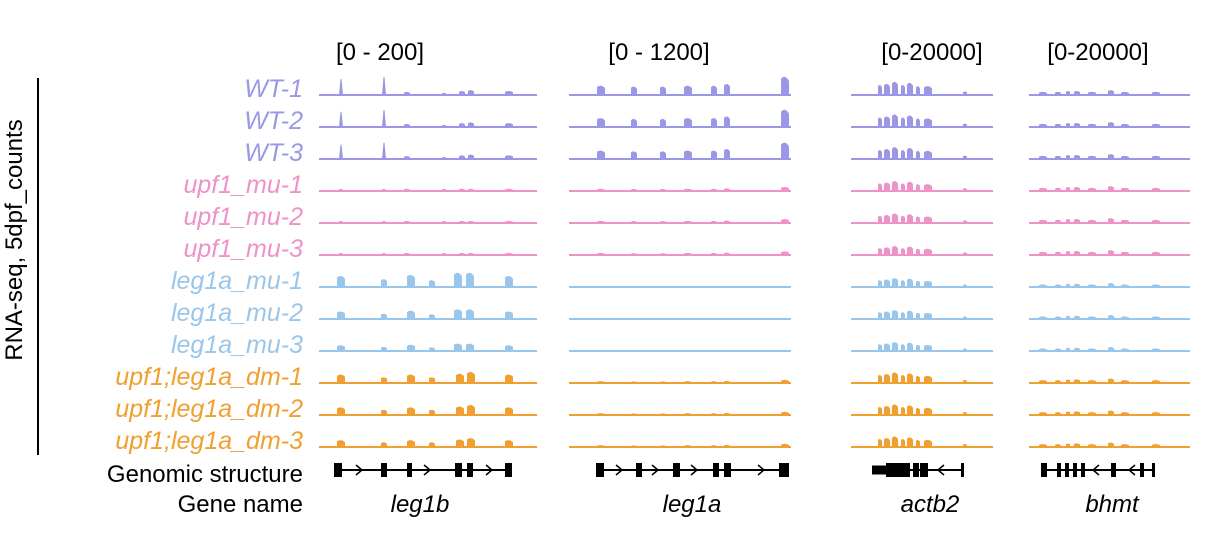 This screenshot has height=542, width=1218. I want to click on sample-label: leg1a_mu-1, so click(237, 281).